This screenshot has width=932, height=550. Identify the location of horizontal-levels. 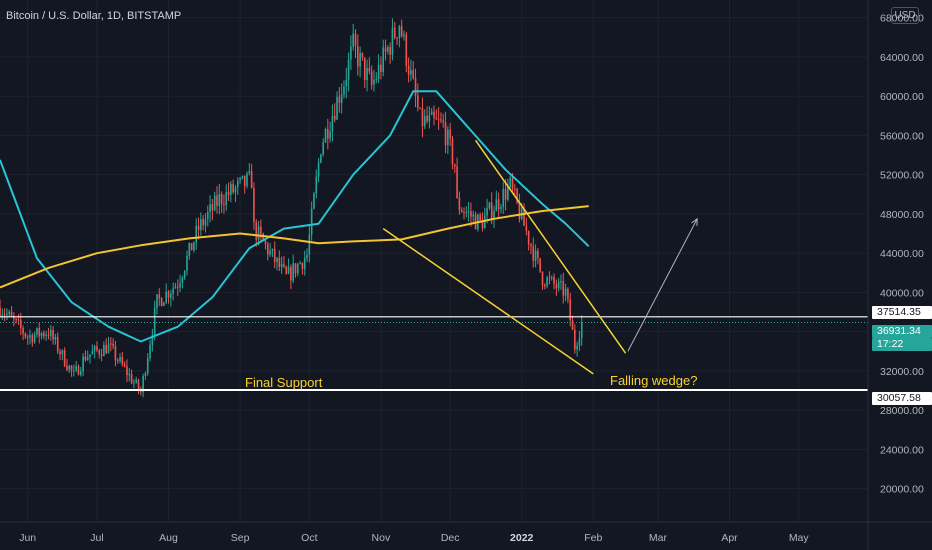
(434, 353).